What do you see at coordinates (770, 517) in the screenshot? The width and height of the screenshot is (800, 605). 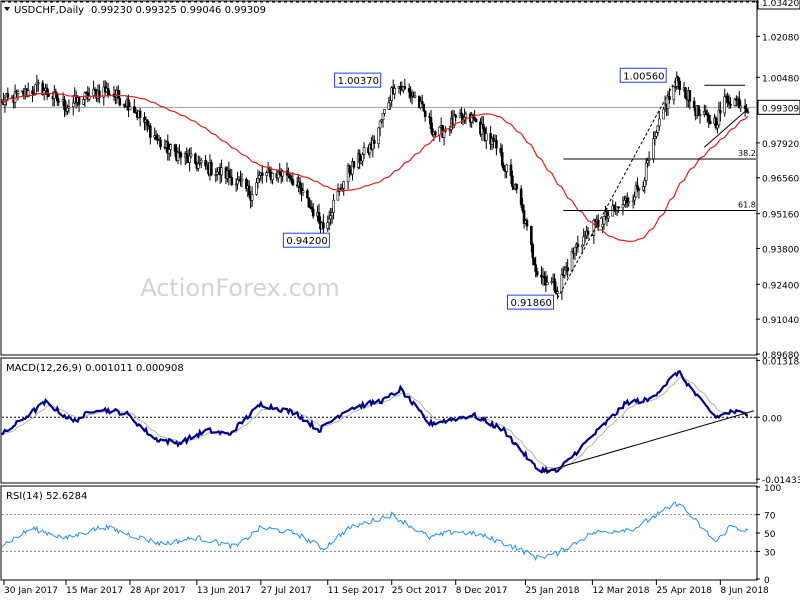 I see `rsi-tick-label: 70` at bounding box center [770, 517].